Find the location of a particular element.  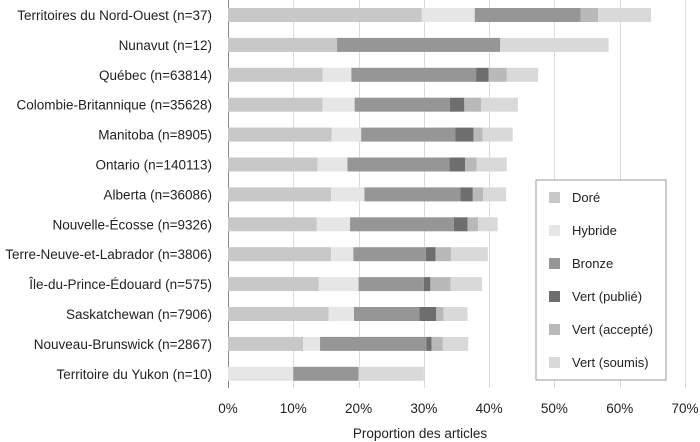

x-axis-ticks: 0% 10% 20% 30% 40% 50% 60% 70% is located at coordinates (458, 408).